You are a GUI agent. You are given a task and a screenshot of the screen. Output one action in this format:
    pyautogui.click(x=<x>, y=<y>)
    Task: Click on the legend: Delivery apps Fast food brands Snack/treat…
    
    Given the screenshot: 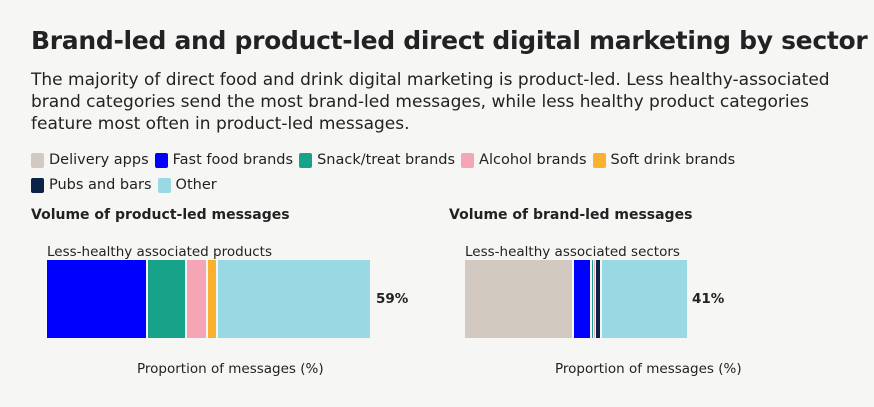 What is the action you would take?
    pyautogui.click(x=411, y=175)
    